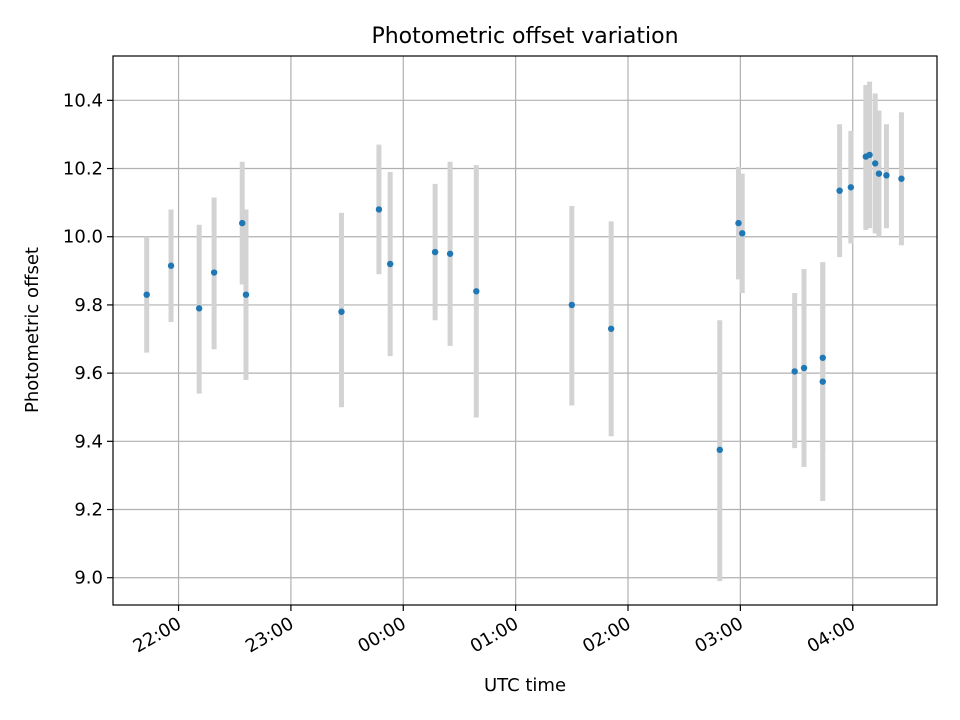 The height and width of the screenshot is (720, 960). Describe the element at coordinates (88, 373) in the screenshot. I see `y-tick-label: 9.6` at that location.